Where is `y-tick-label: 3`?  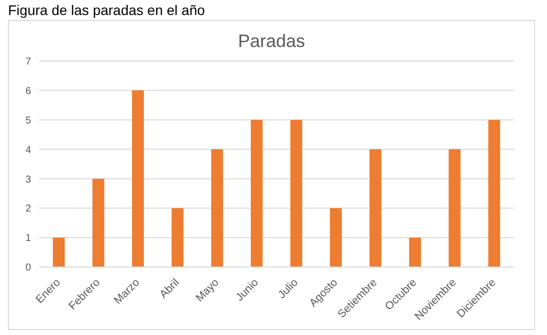 y-tick-label: 3 is located at coordinates (28, 180).